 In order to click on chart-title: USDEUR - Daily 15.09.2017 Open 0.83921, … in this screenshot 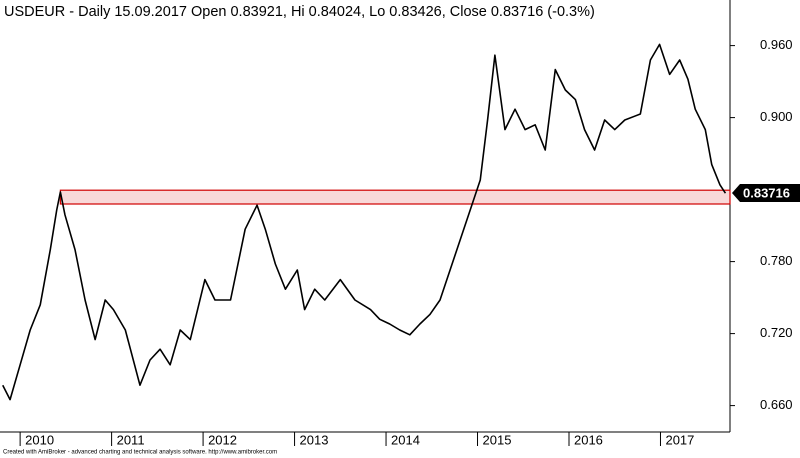, I will do `click(299, 12)`.